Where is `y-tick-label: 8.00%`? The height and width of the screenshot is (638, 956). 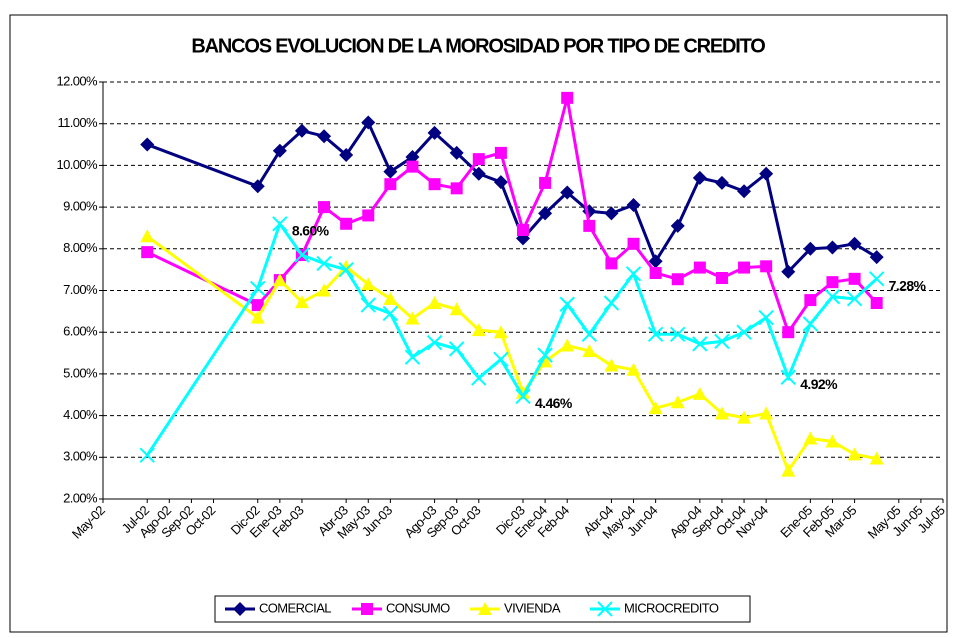
y-tick-label: 8.00% is located at coordinates (80, 247).